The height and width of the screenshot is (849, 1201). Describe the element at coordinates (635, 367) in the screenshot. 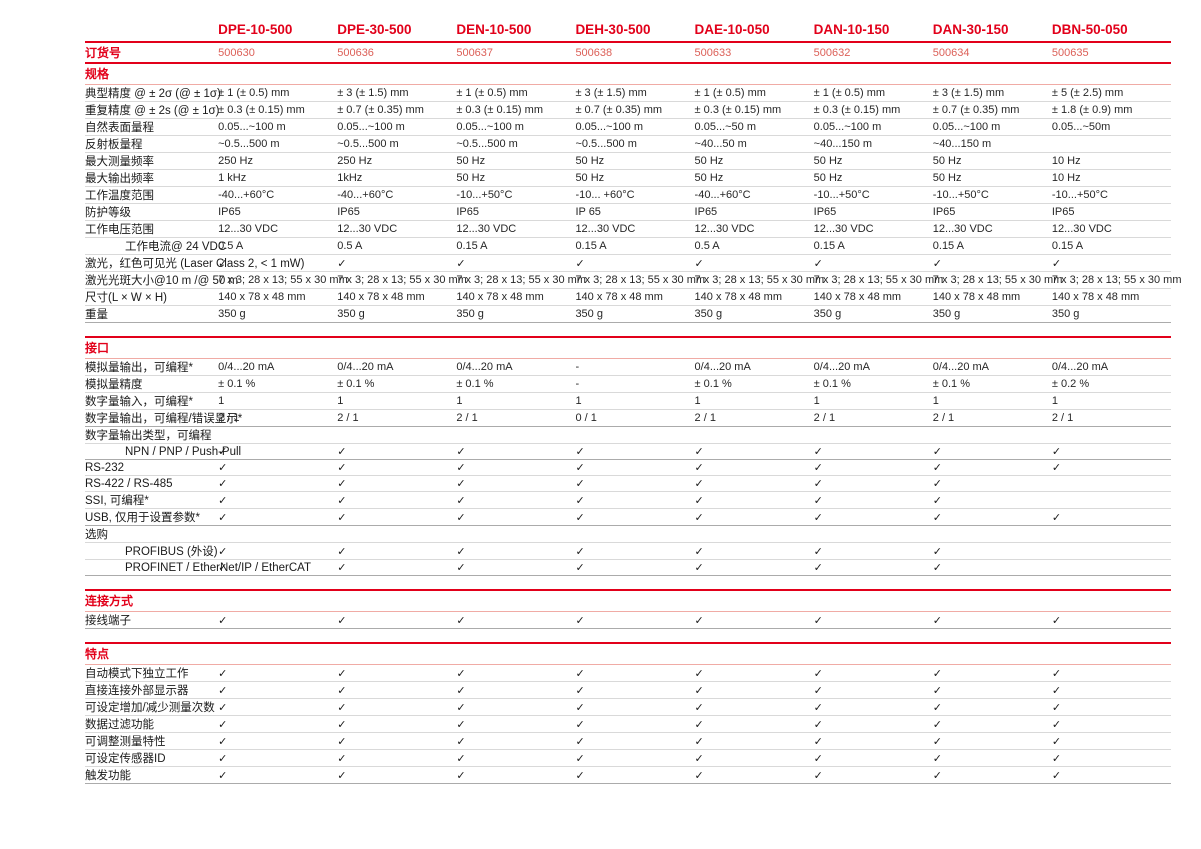

I see `spec-cell: -` at that location.